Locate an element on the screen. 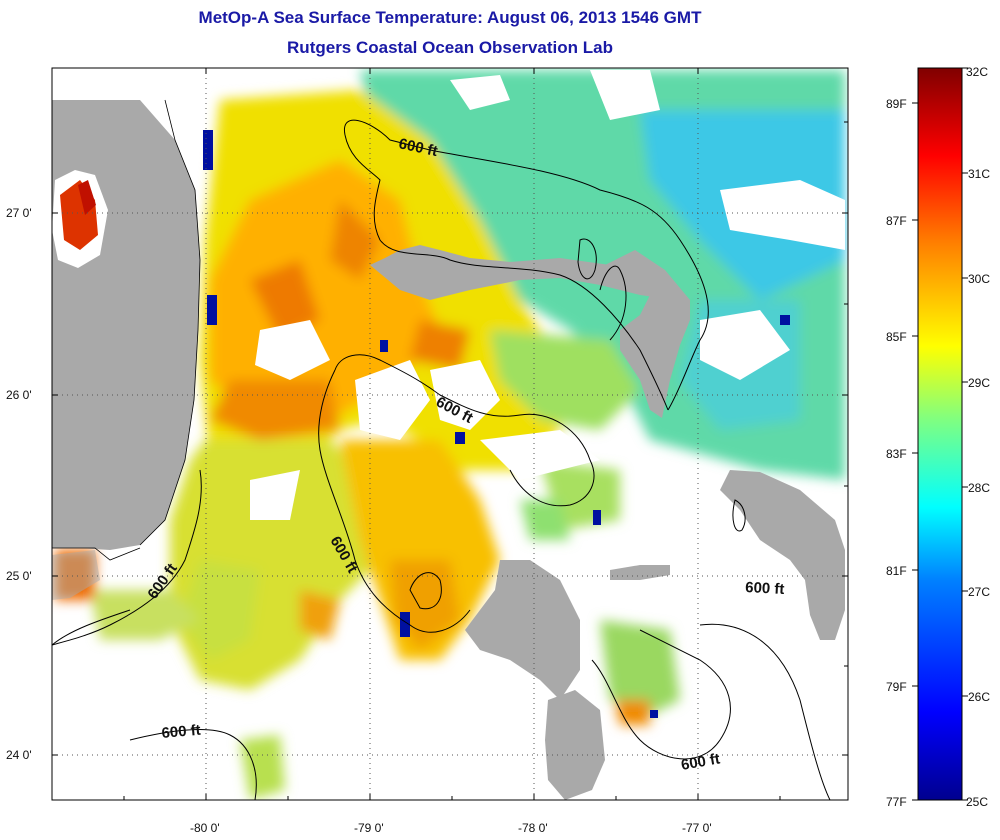  map-subtitle: Rutgers Coastal Ocean Observation Lab is located at coordinates (450, 47).